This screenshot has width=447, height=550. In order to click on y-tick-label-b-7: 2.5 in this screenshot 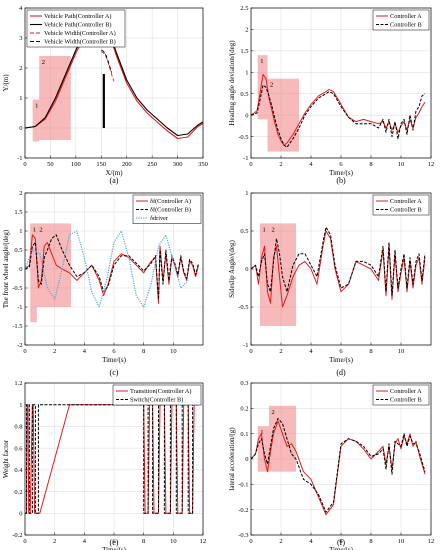, I will do `click(244, 8)`.